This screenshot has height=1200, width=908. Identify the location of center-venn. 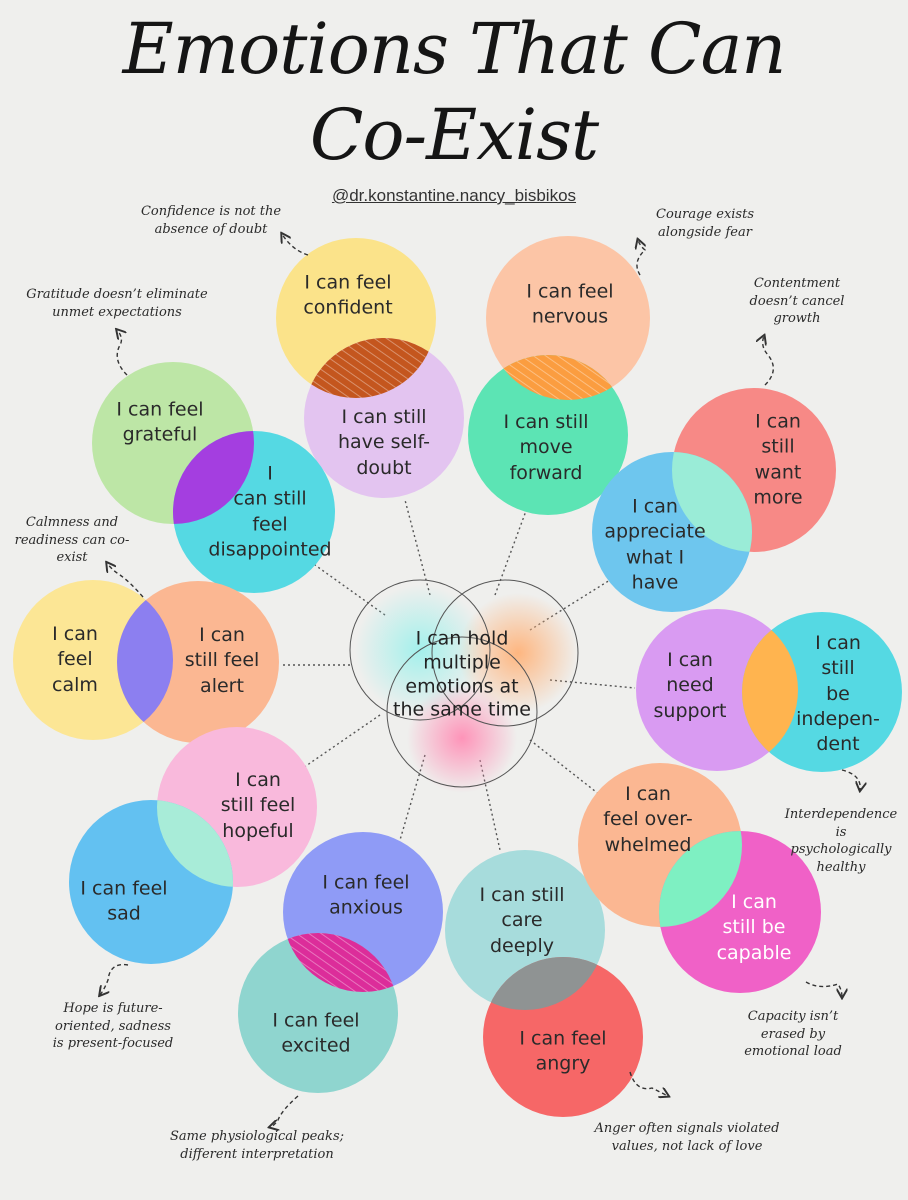
(464, 686).